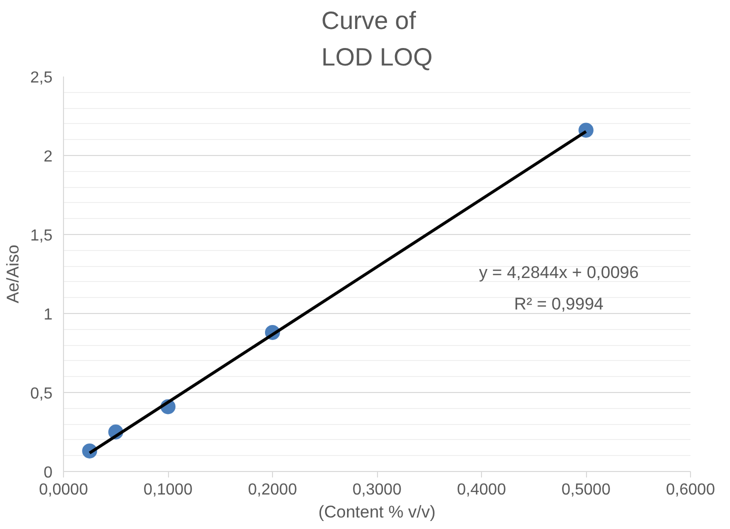 This screenshot has height=529, width=730. I want to click on y-axis-title: Ae/Aiso, so click(12, 274).